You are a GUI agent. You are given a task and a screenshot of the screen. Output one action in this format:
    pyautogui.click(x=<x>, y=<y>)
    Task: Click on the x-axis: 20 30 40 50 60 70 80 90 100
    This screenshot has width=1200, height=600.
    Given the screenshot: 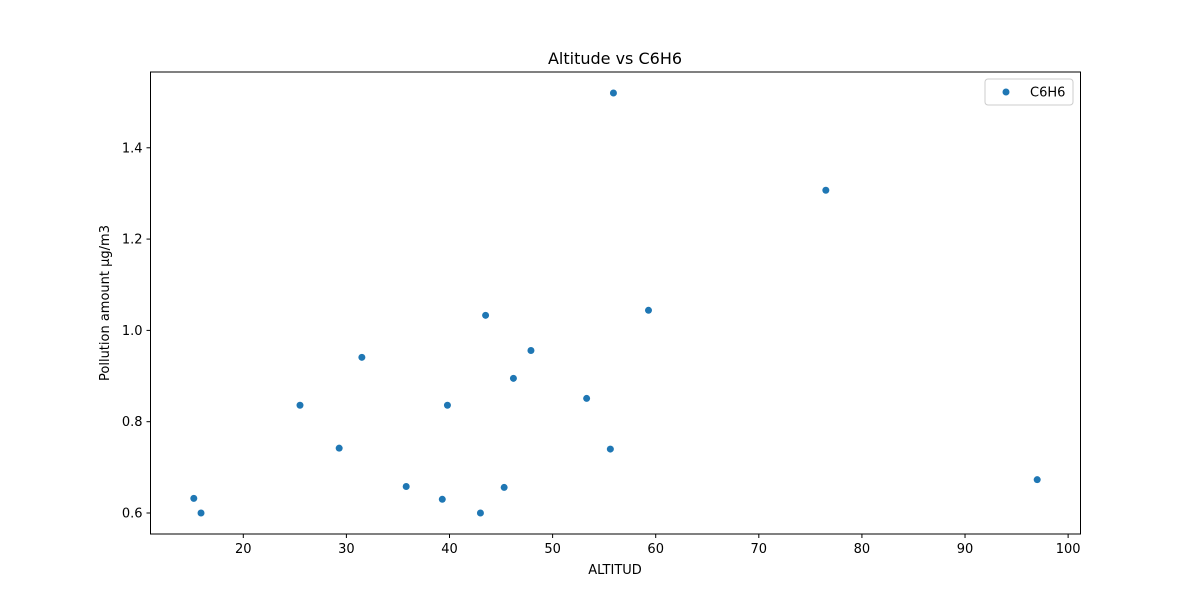 What is the action you would take?
    pyautogui.click(x=658, y=545)
    